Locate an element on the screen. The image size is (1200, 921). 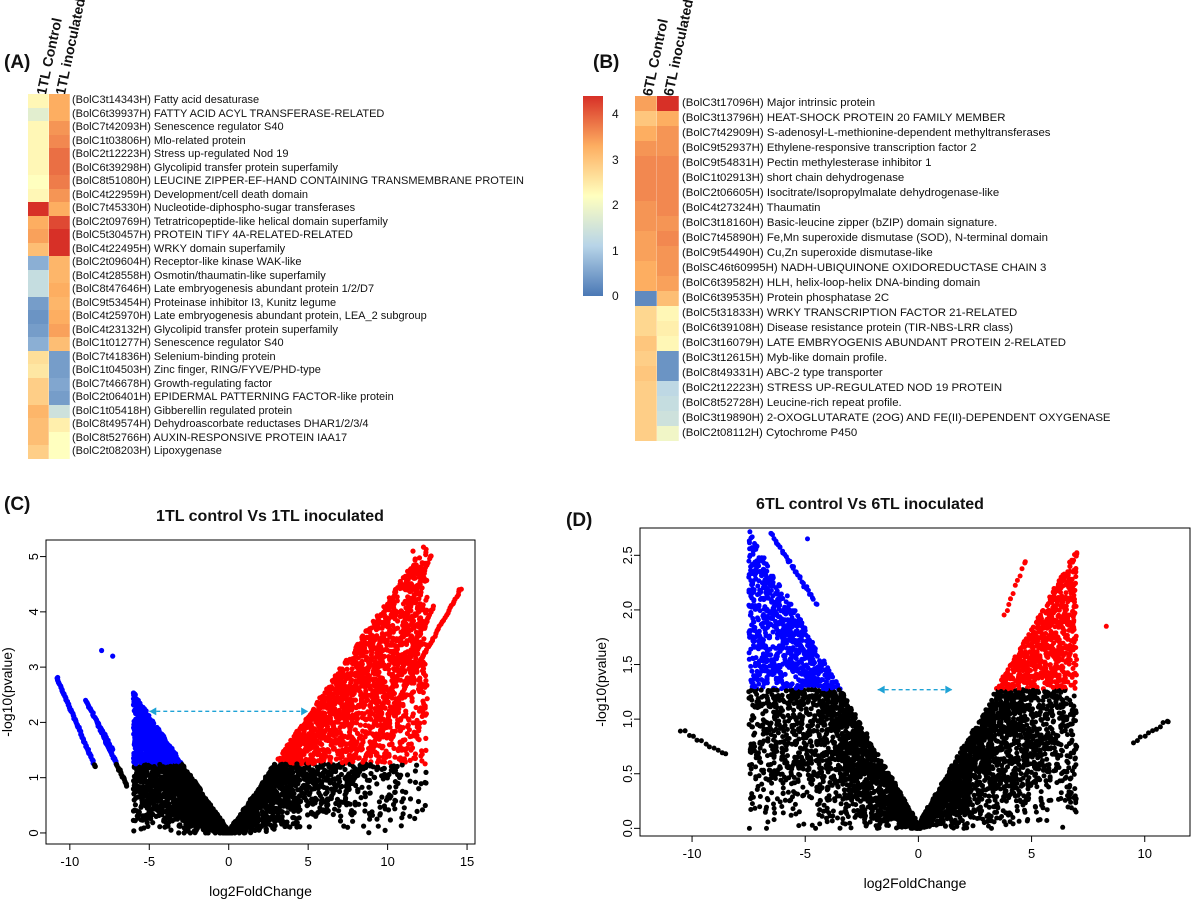
heatmap-b-cell-r15-c1 is located at coordinates (646, 313).